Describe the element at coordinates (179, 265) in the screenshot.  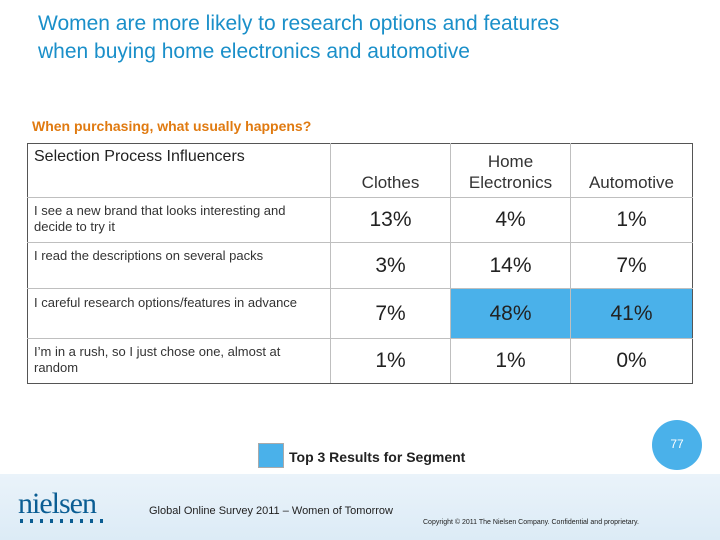
I see `row-label: I read the descriptions on several packs` at that location.